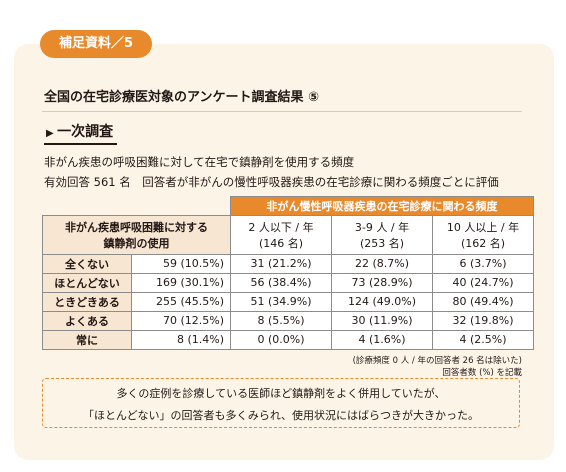 The image size is (566, 472). What do you see at coordinates (281, 243) in the screenshot?
I see `cell-line: (146 名)` at bounding box center [281, 243].